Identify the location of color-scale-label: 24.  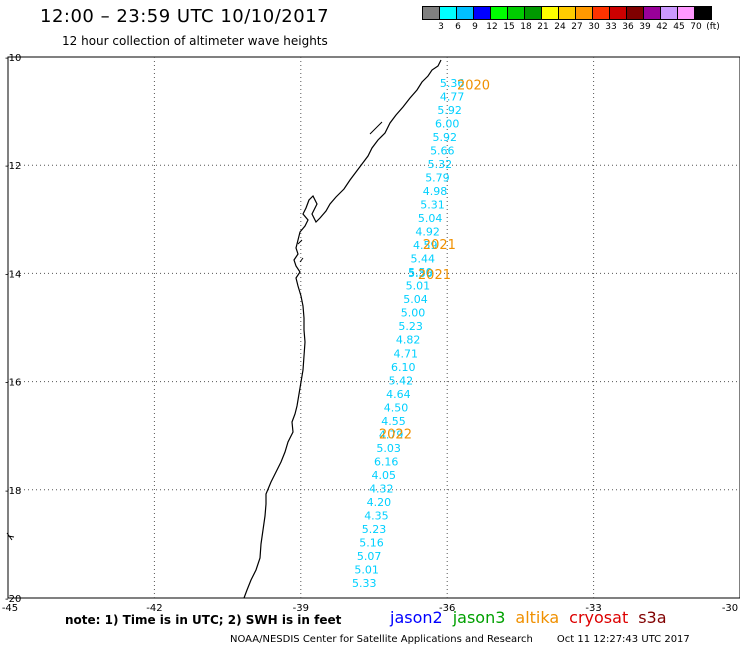
(560, 27).